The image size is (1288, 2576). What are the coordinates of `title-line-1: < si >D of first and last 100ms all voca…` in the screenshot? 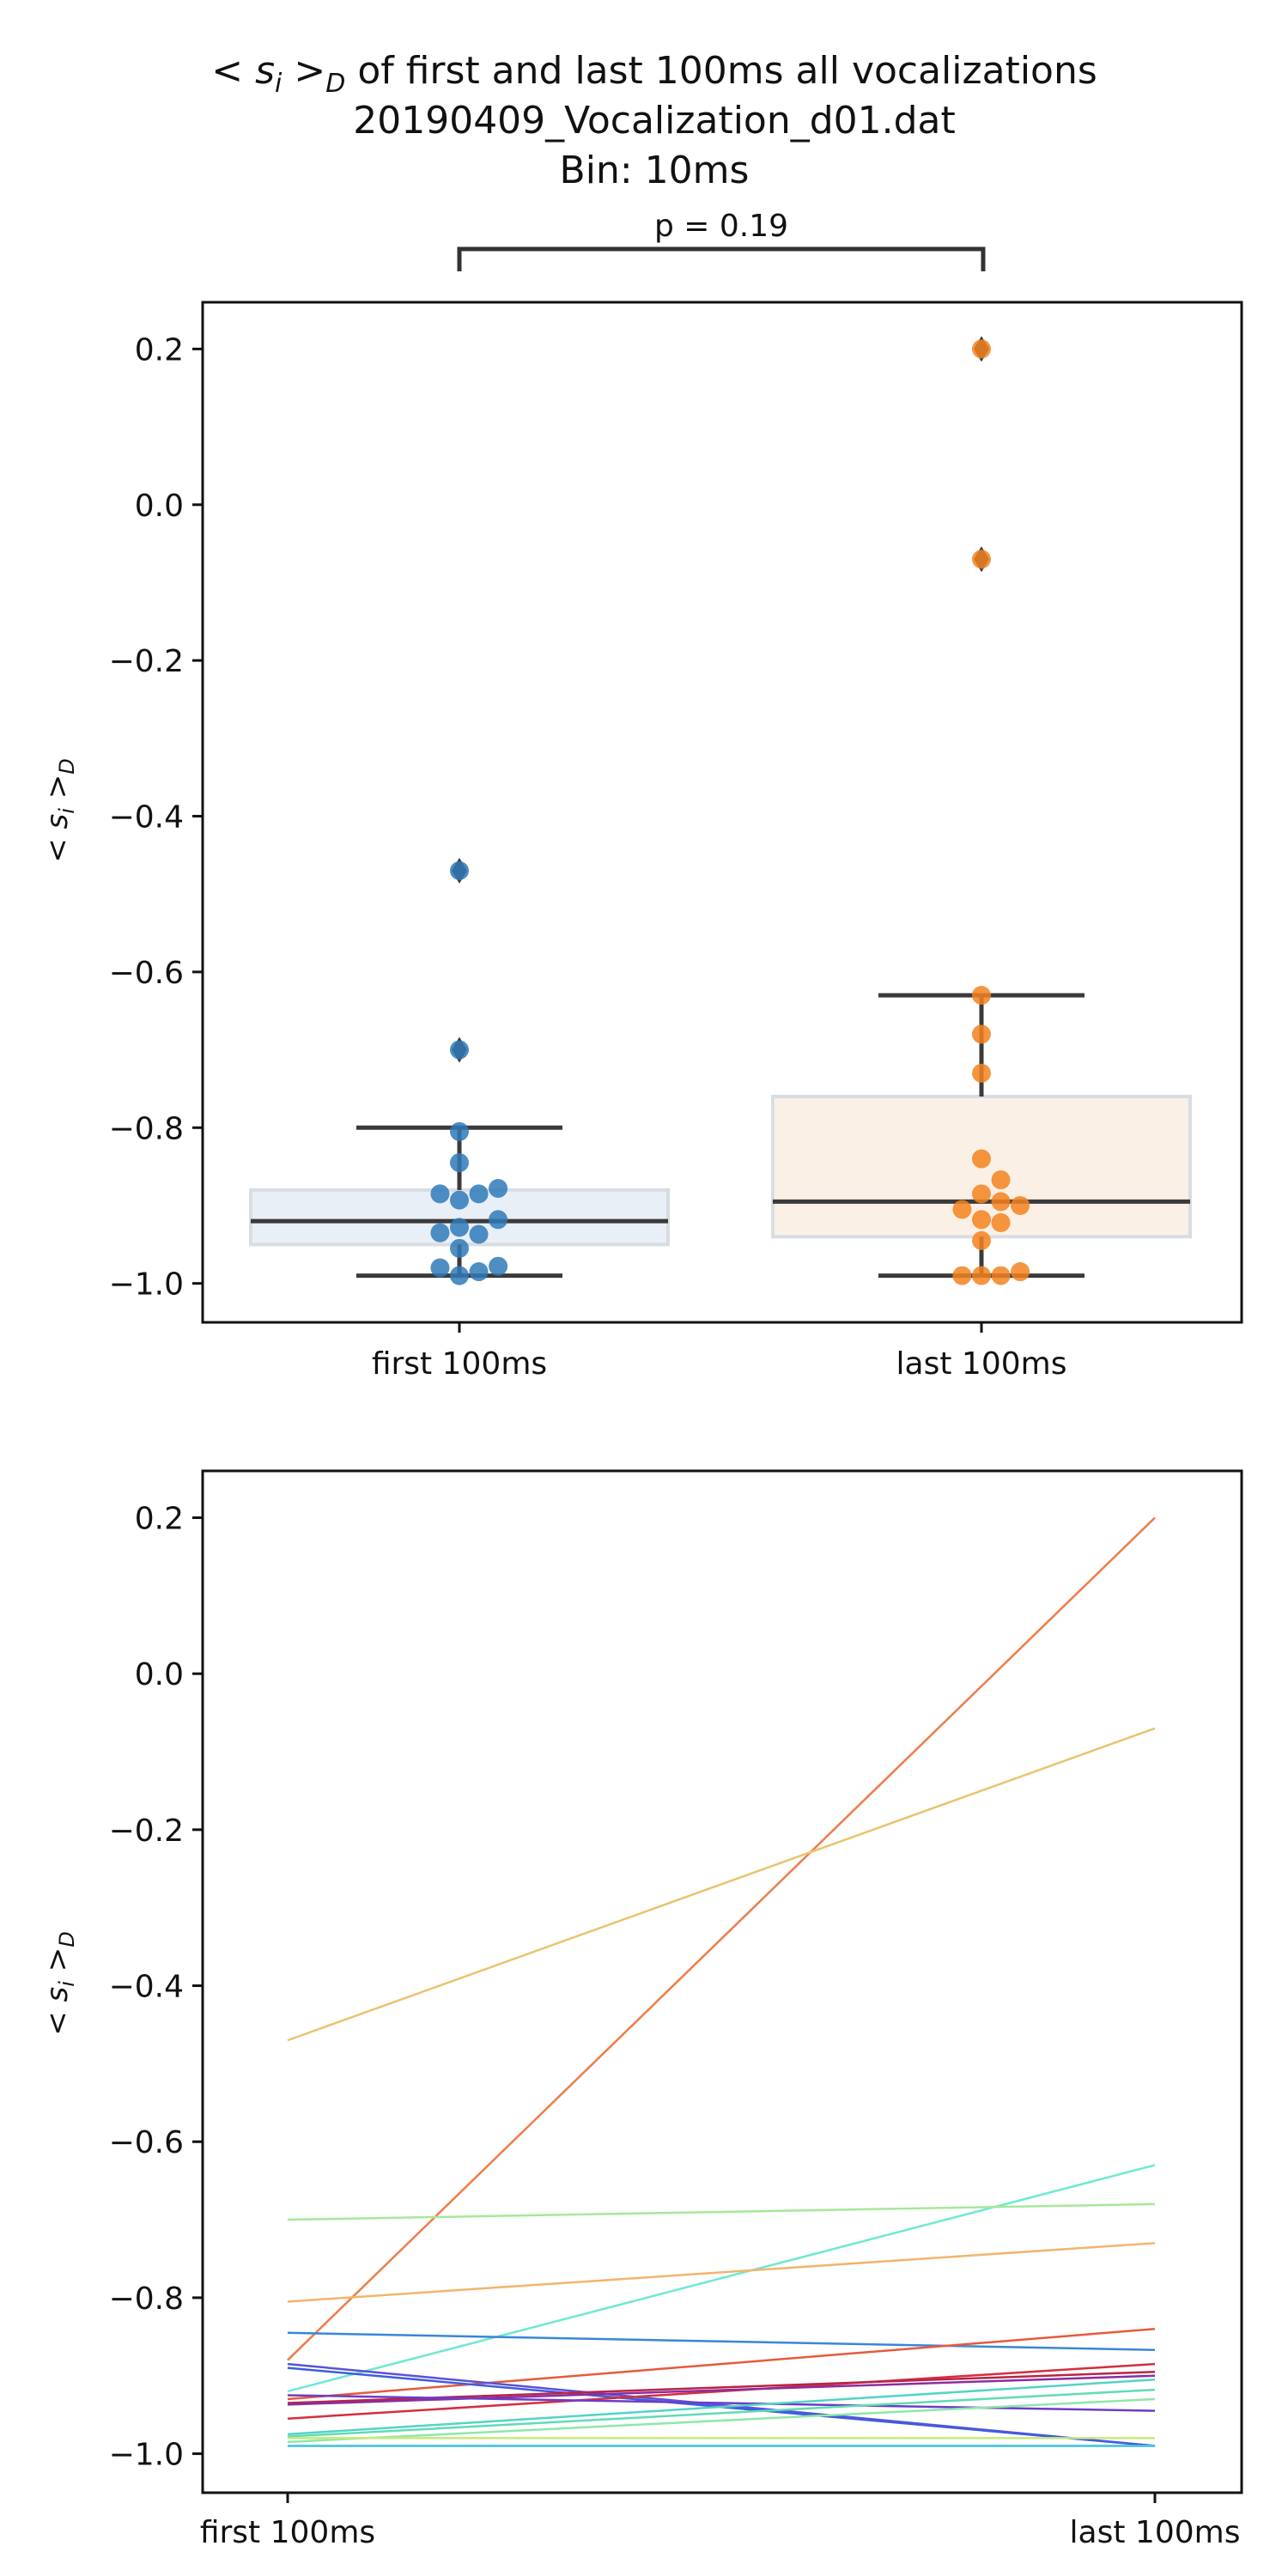 It's located at (654, 74).